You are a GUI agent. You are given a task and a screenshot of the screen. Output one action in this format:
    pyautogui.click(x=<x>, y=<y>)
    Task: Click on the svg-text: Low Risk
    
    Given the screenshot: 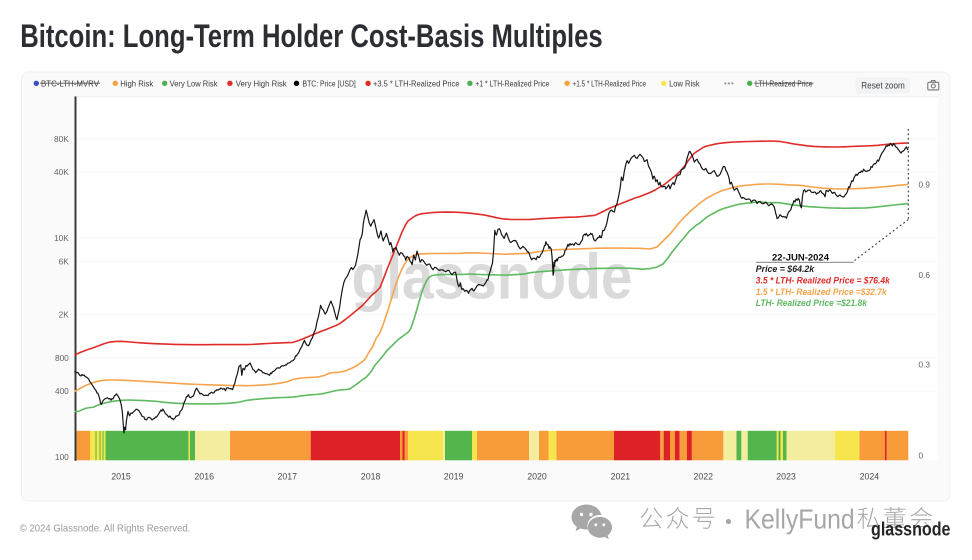 What is the action you would take?
    pyautogui.click(x=684, y=83)
    